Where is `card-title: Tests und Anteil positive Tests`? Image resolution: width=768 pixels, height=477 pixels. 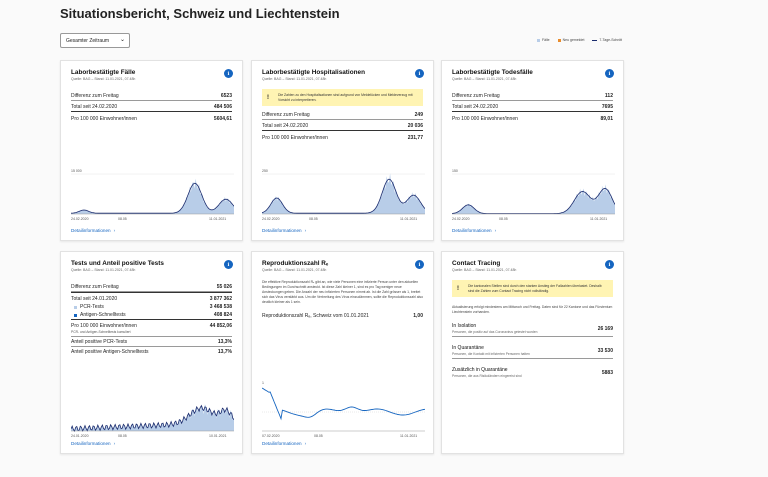
card-title: Tests und Anteil positive Tests is located at coordinates (117, 263).